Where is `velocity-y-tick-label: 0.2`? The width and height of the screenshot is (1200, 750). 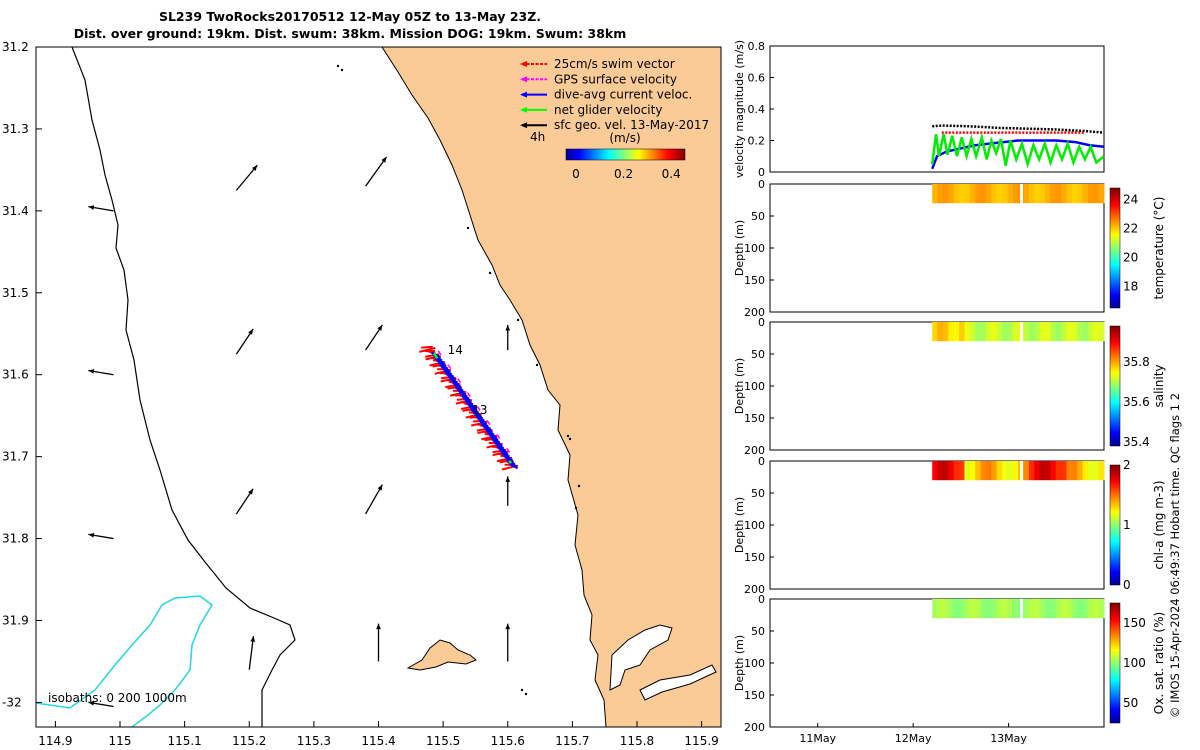
velocity-y-tick-label: 0.2 is located at coordinates (757, 141).